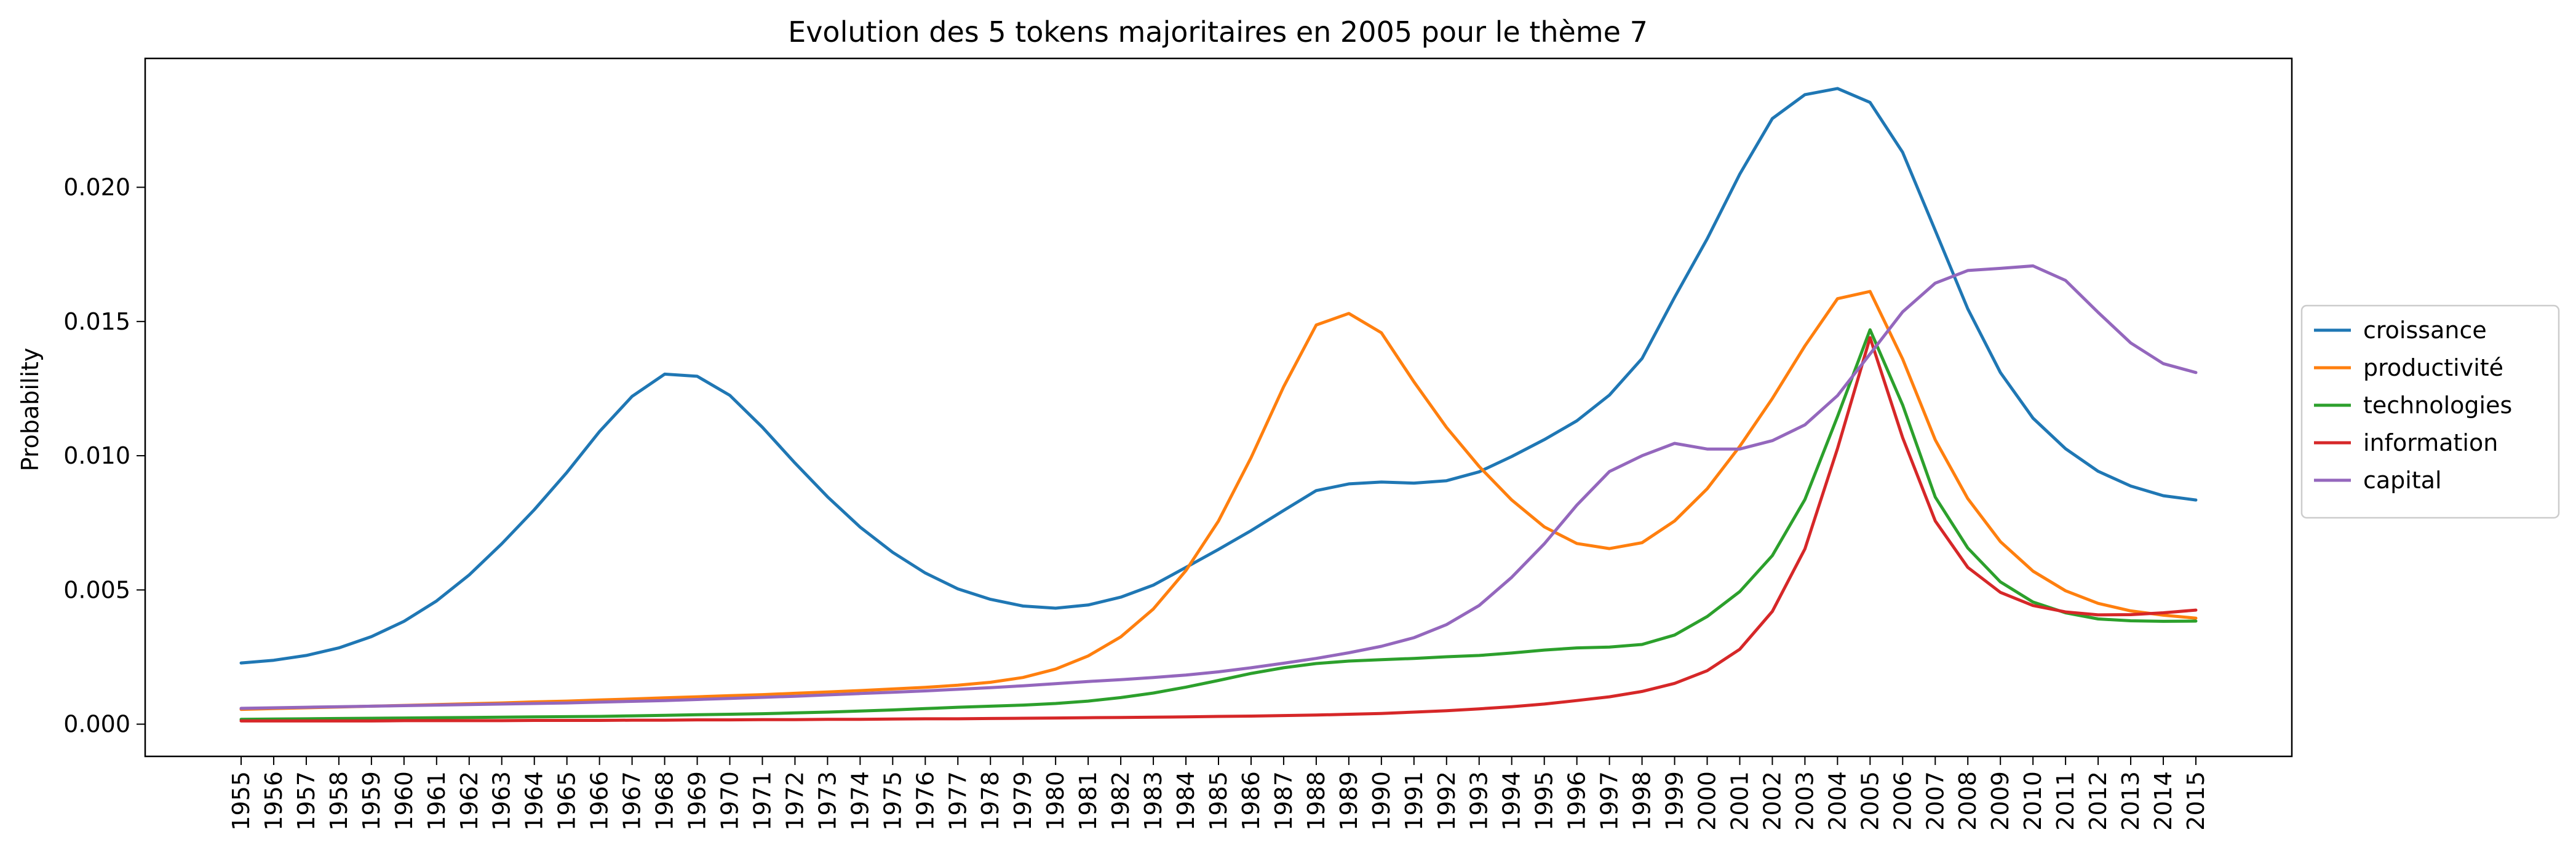 The height and width of the screenshot is (856, 2576). What do you see at coordinates (2437, 405) in the screenshot?
I see `legend-label: technologies` at bounding box center [2437, 405].